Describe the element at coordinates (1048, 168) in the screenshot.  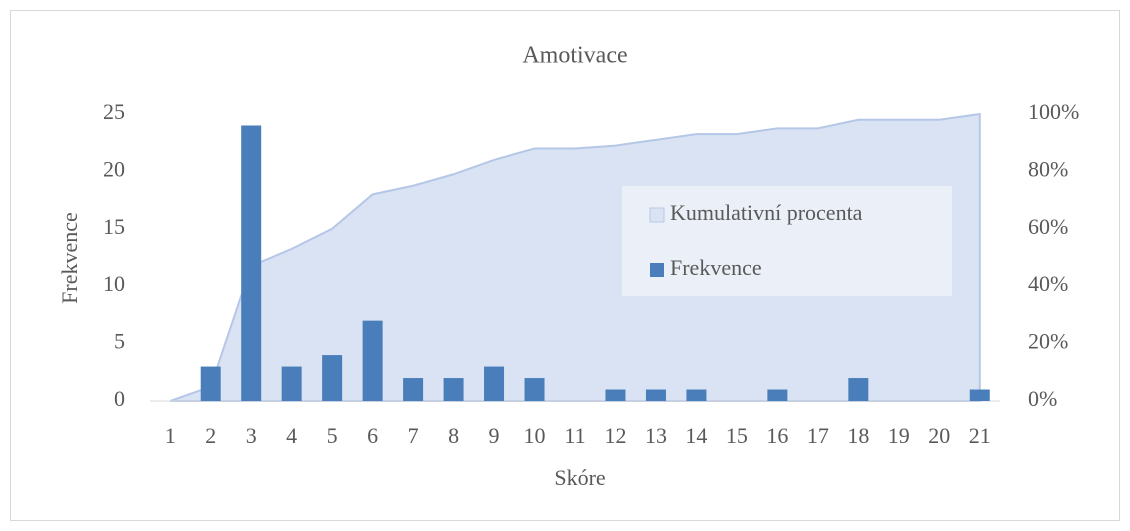
I see `y2-tick-label: 80%` at that location.